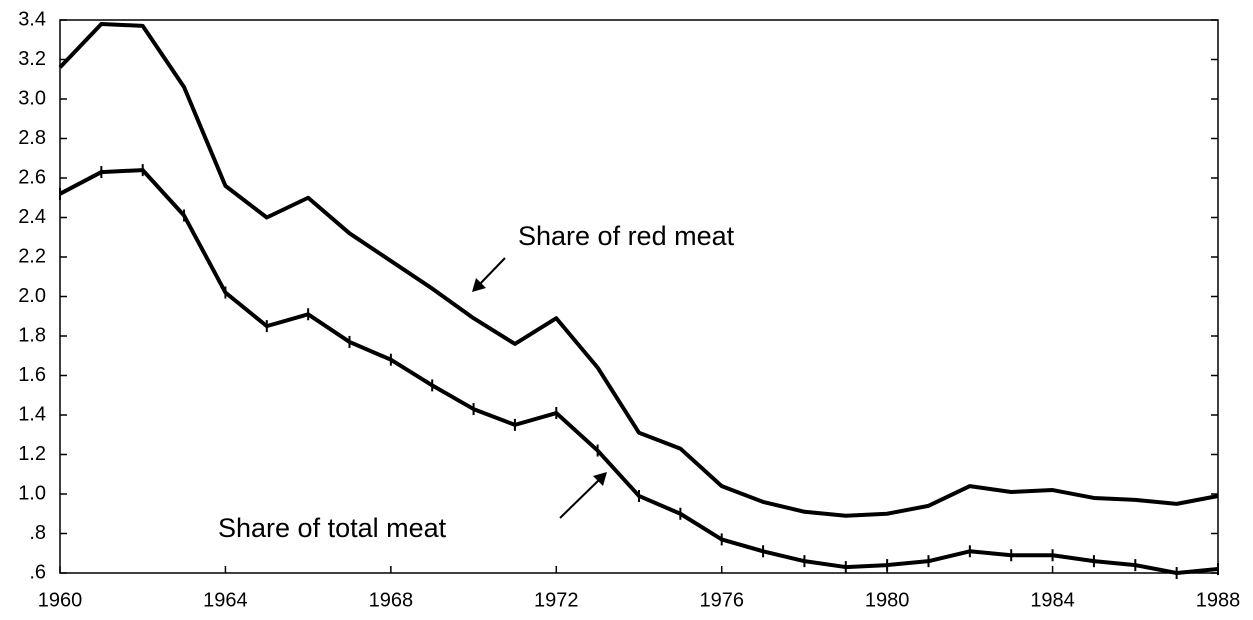 The height and width of the screenshot is (620, 1253). What do you see at coordinates (32, 59) in the screenshot?
I see `y-tick-label: 3.2` at bounding box center [32, 59].